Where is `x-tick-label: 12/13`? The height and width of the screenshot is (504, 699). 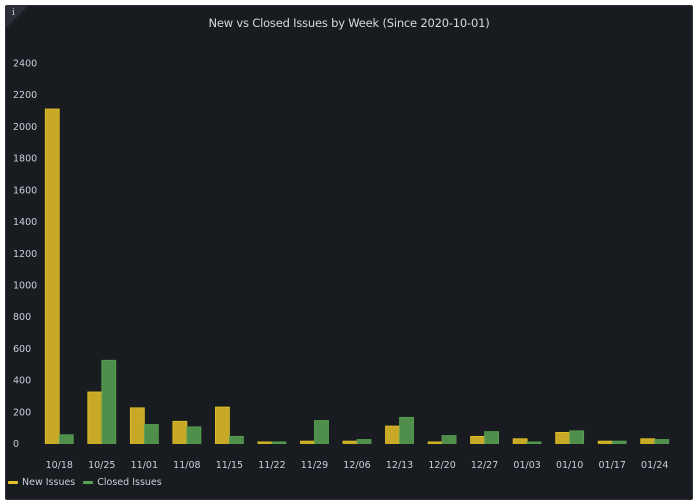
x-tick-label: 12/13 is located at coordinates (399, 465).